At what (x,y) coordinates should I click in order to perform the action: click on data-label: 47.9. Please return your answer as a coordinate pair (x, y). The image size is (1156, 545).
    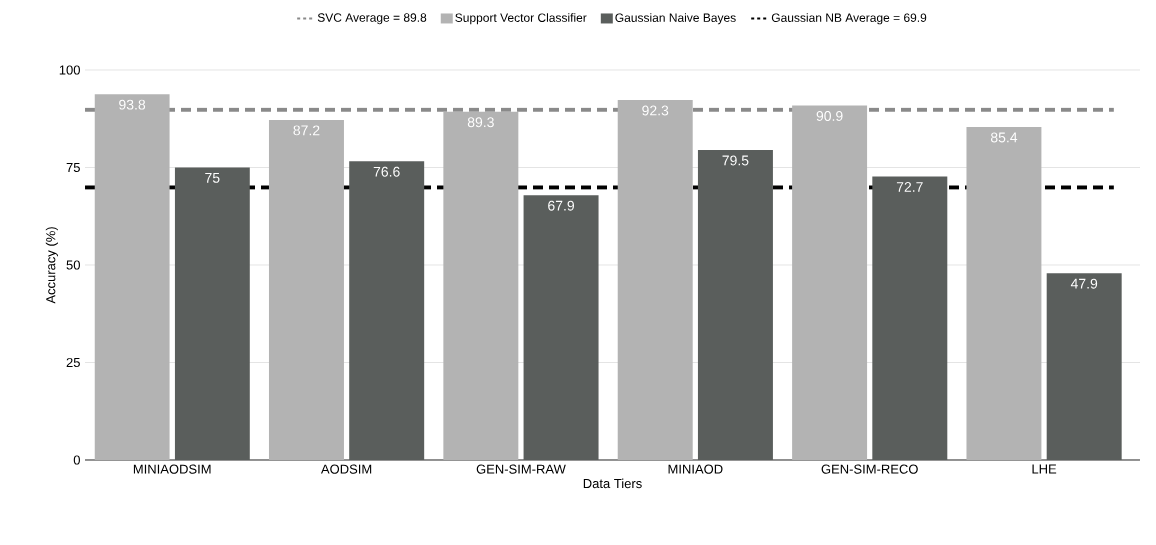
    Looking at the image, I should click on (1084, 283).